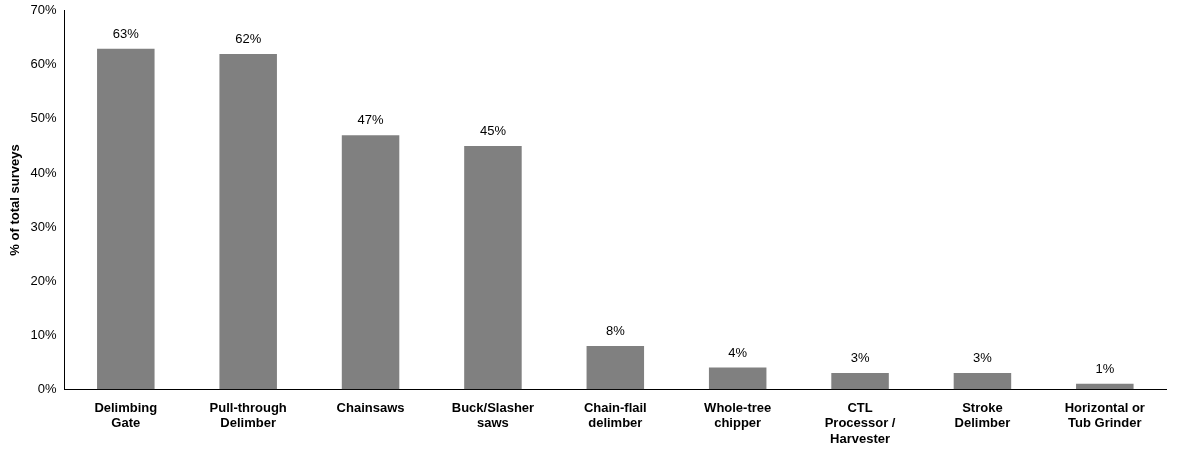 This screenshot has height=457, width=1178. Describe the element at coordinates (44, 172) in the screenshot. I see `y-tick-label: 40%` at that location.